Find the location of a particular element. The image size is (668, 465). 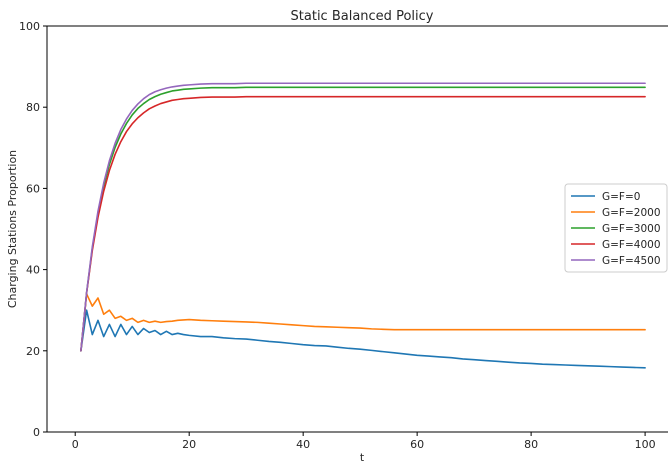

x-tick-label: 100 is located at coordinates (645, 444).